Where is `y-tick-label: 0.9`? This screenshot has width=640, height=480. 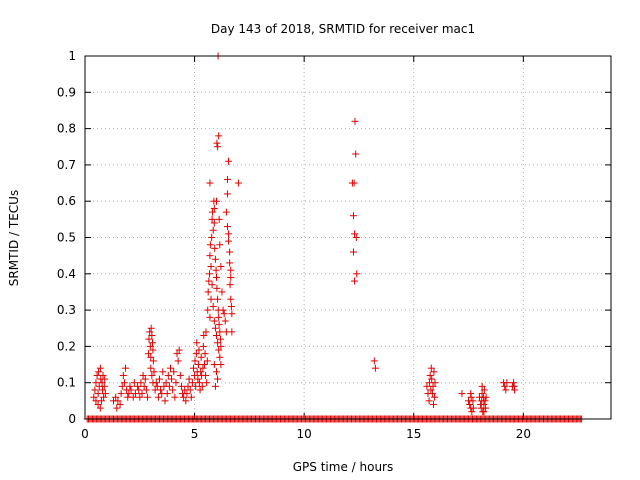 y-tick-label: 0.9 is located at coordinates (66, 92).